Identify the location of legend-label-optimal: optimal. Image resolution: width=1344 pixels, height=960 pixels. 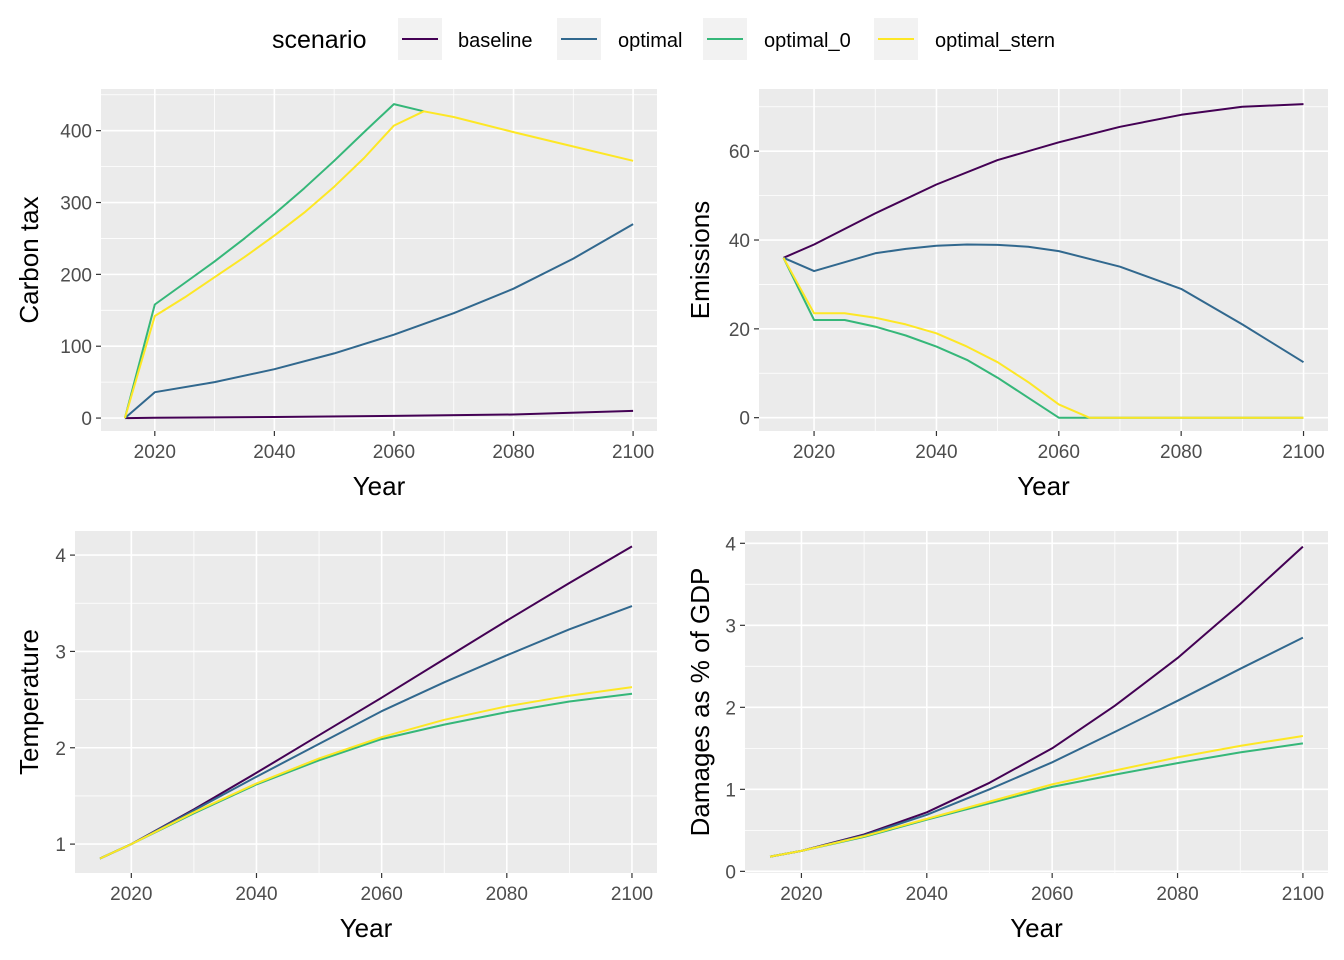
(650, 41).